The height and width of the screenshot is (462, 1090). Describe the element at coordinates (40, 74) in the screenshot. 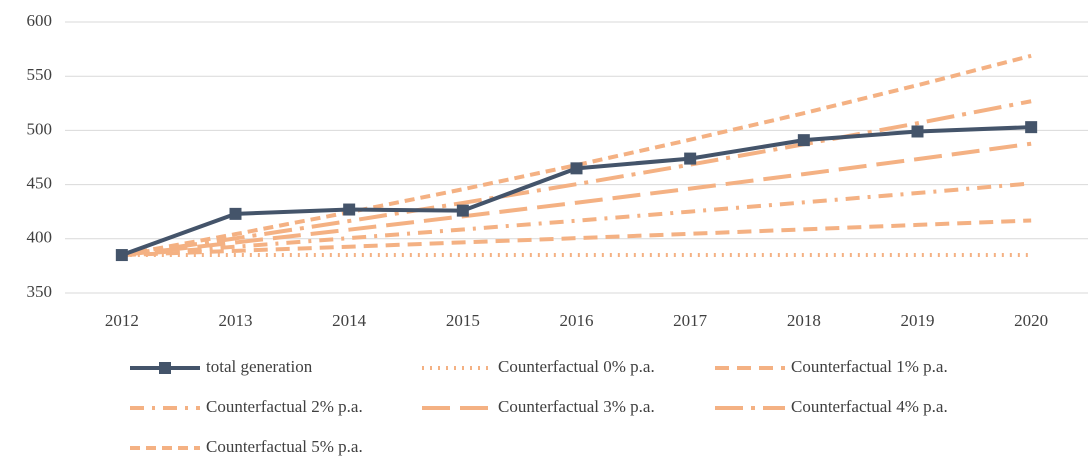

I see `y-tick-label: 550` at that location.